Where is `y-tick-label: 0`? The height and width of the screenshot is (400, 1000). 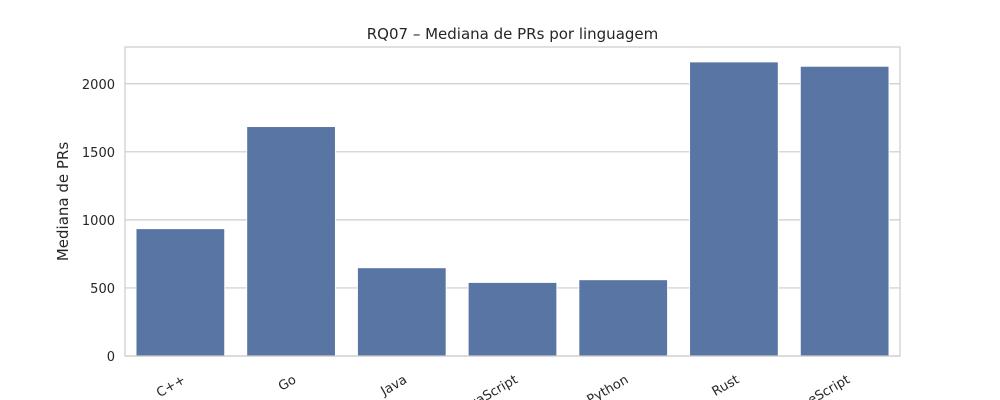
y-tick-label: 0 is located at coordinates (111, 357).